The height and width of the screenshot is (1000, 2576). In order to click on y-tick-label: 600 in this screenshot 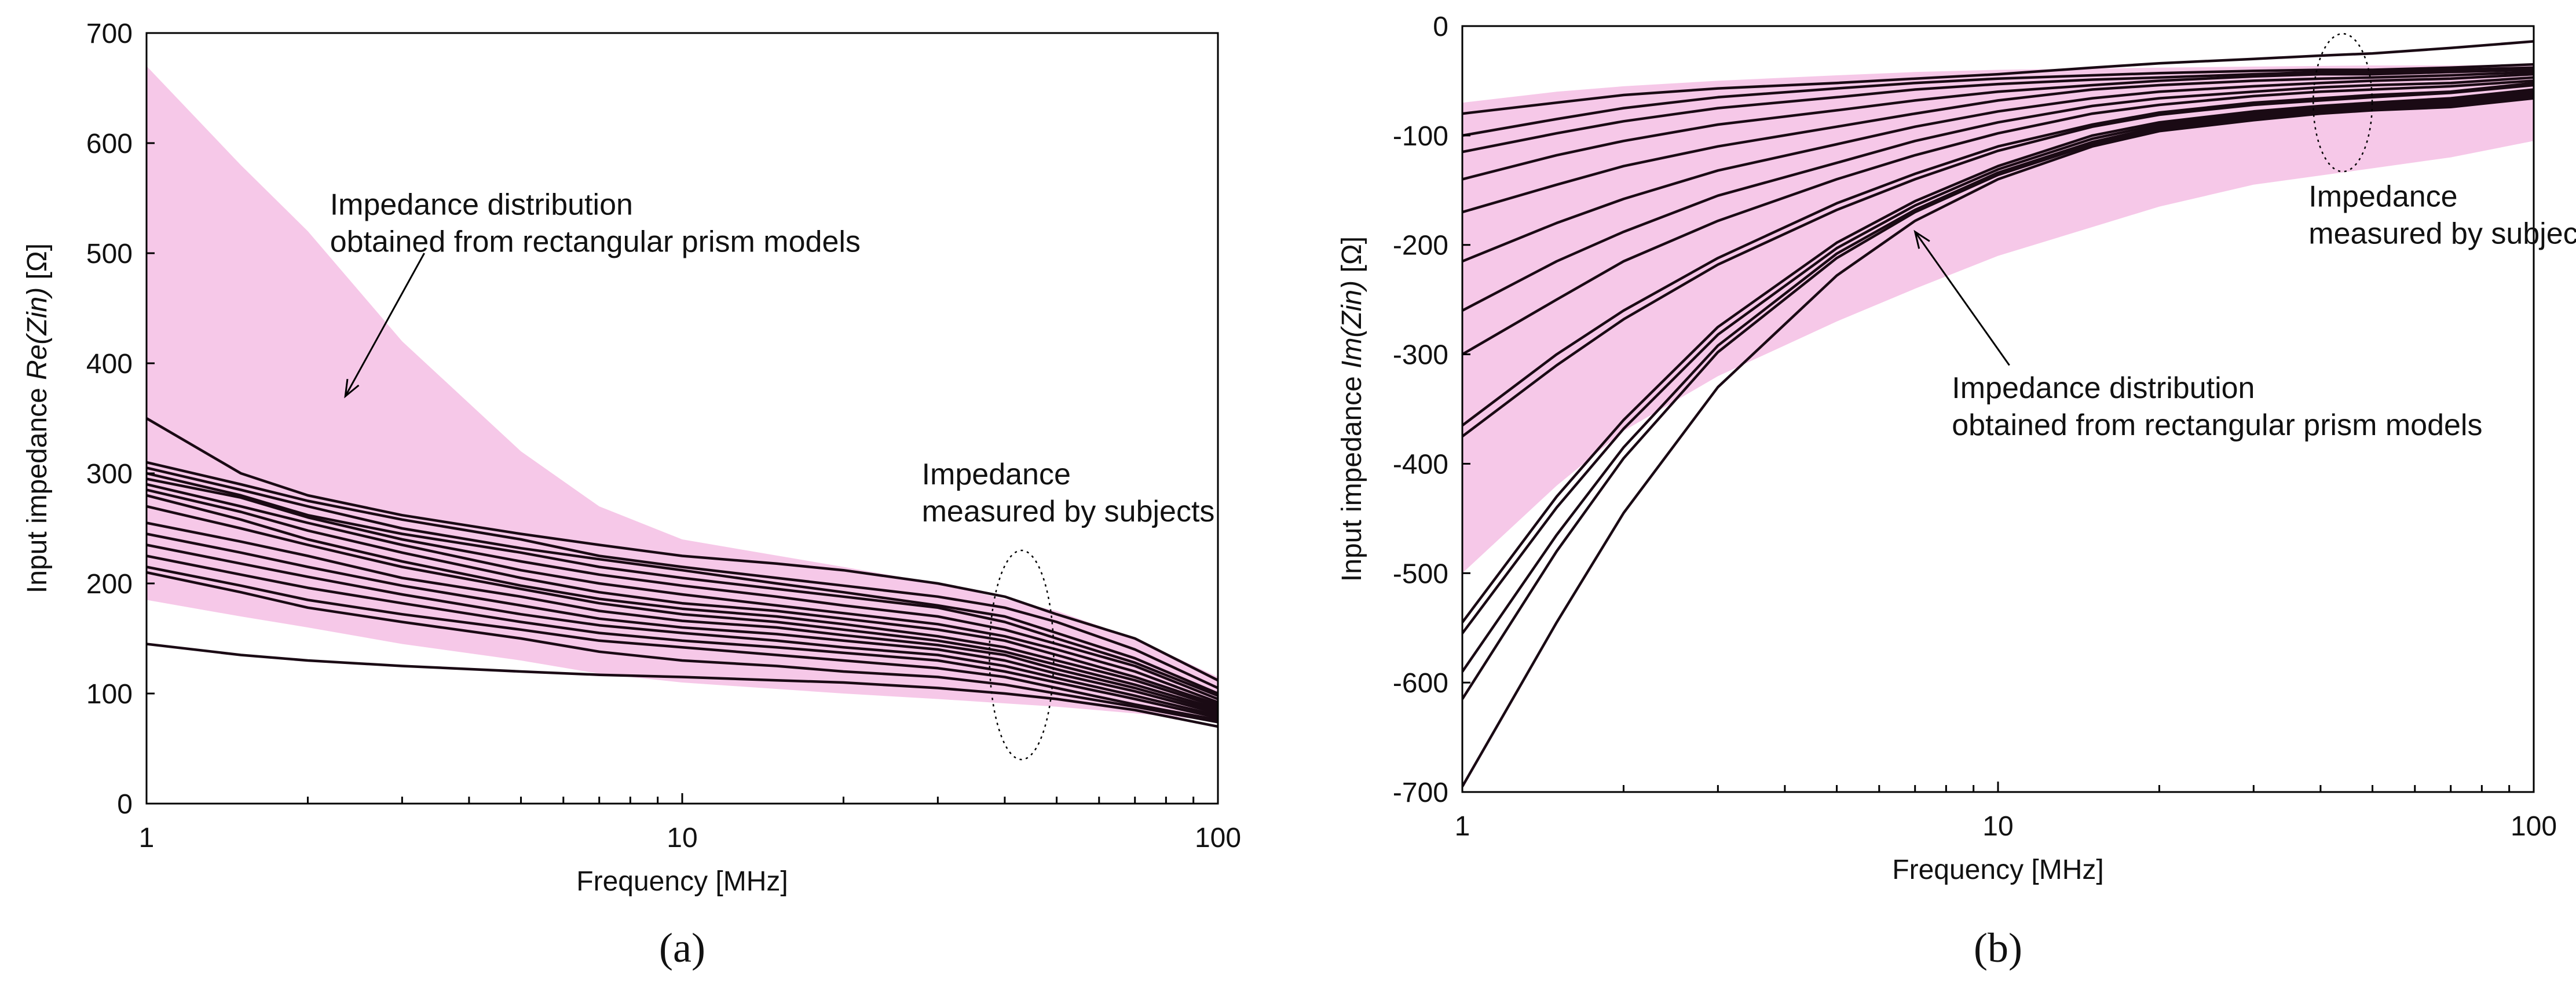, I will do `click(109, 144)`.